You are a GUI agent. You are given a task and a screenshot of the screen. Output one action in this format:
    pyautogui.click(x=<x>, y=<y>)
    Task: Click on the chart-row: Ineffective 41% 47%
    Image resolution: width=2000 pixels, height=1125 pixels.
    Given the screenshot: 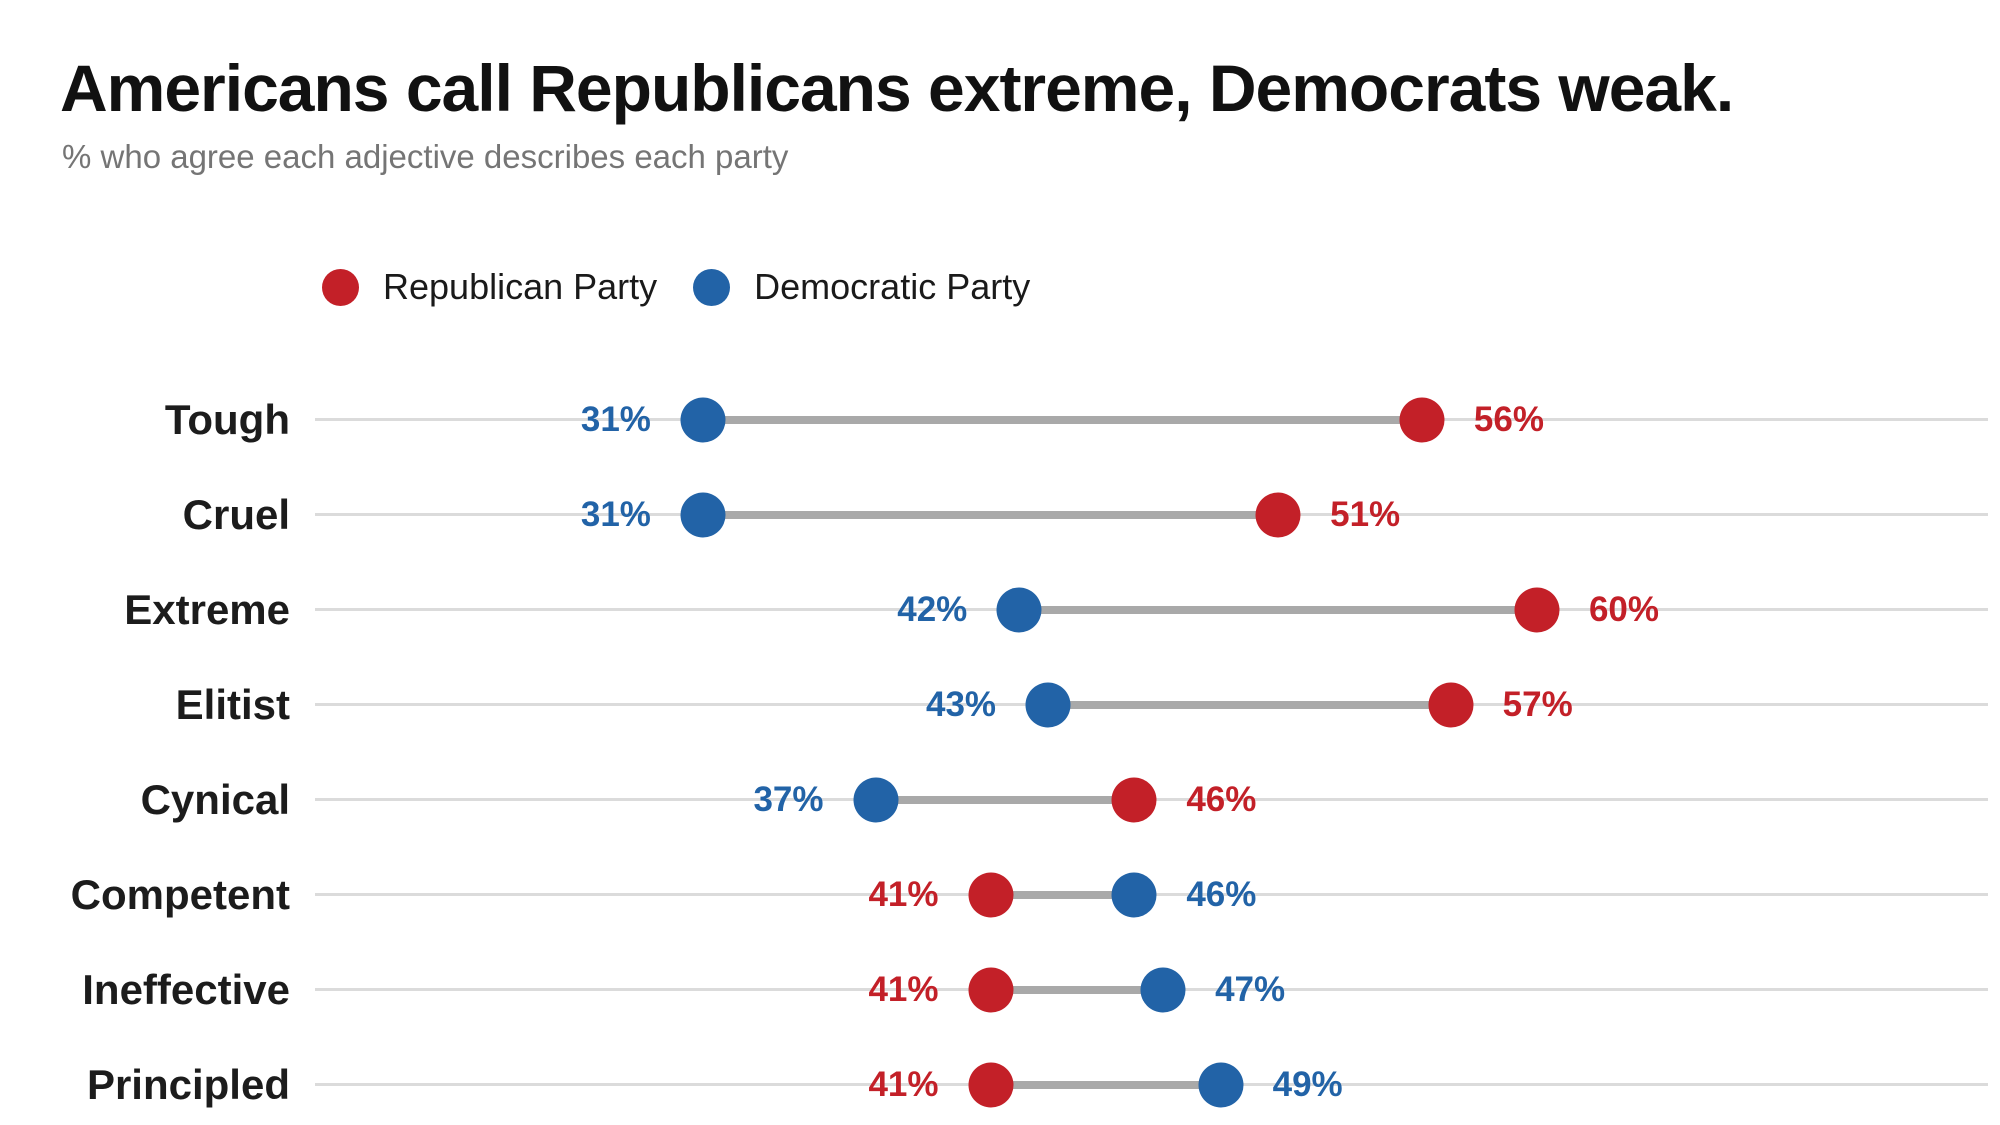 What is the action you would take?
    pyautogui.click(x=1000, y=989)
    